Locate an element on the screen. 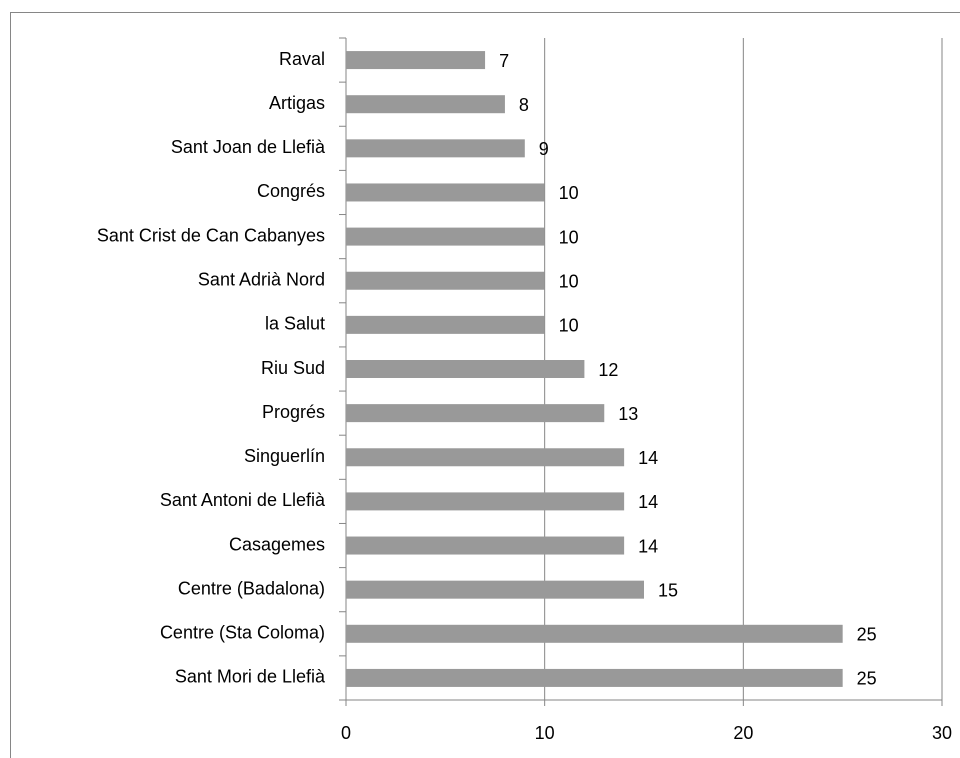 The width and height of the screenshot is (960, 758). x-tick-label: 0 is located at coordinates (346, 733).